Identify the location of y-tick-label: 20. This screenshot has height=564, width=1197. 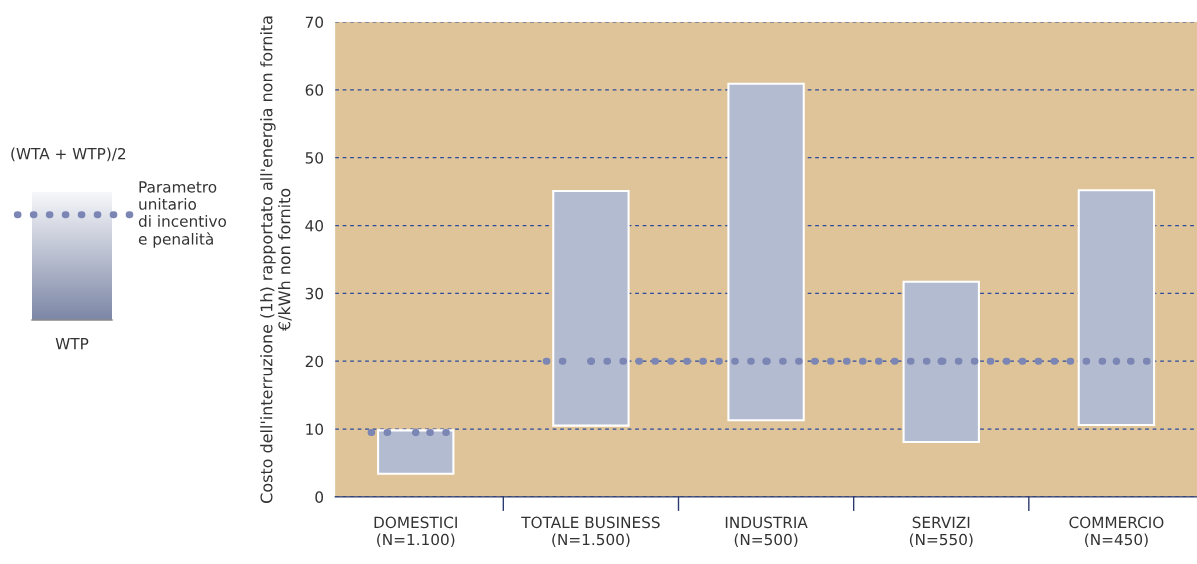
(314, 361).